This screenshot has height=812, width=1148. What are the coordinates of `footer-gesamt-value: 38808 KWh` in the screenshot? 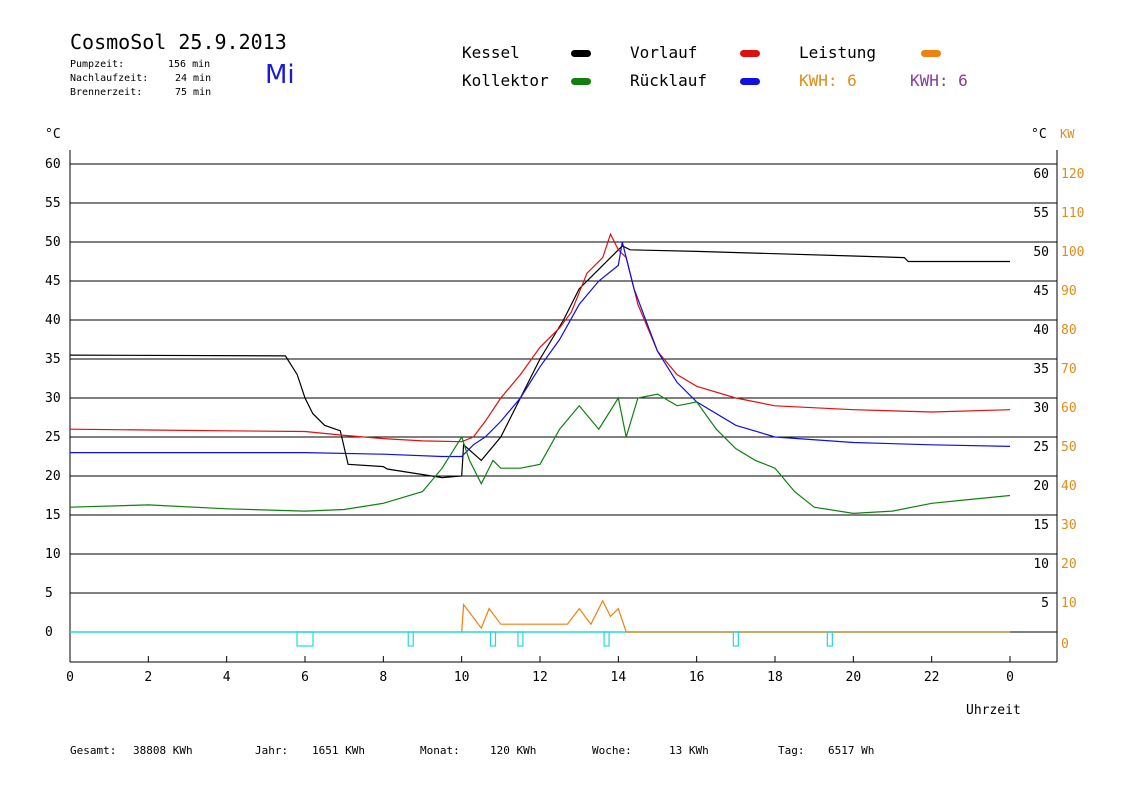 It's located at (163, 750).